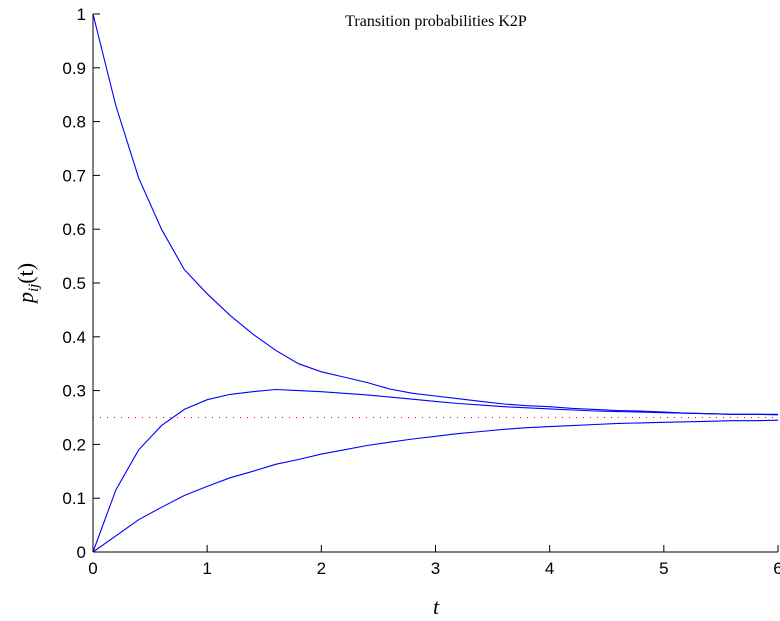 This screenshot has width=780, height=621. I want to click on x-tick-label: 5, so click(663, 568).